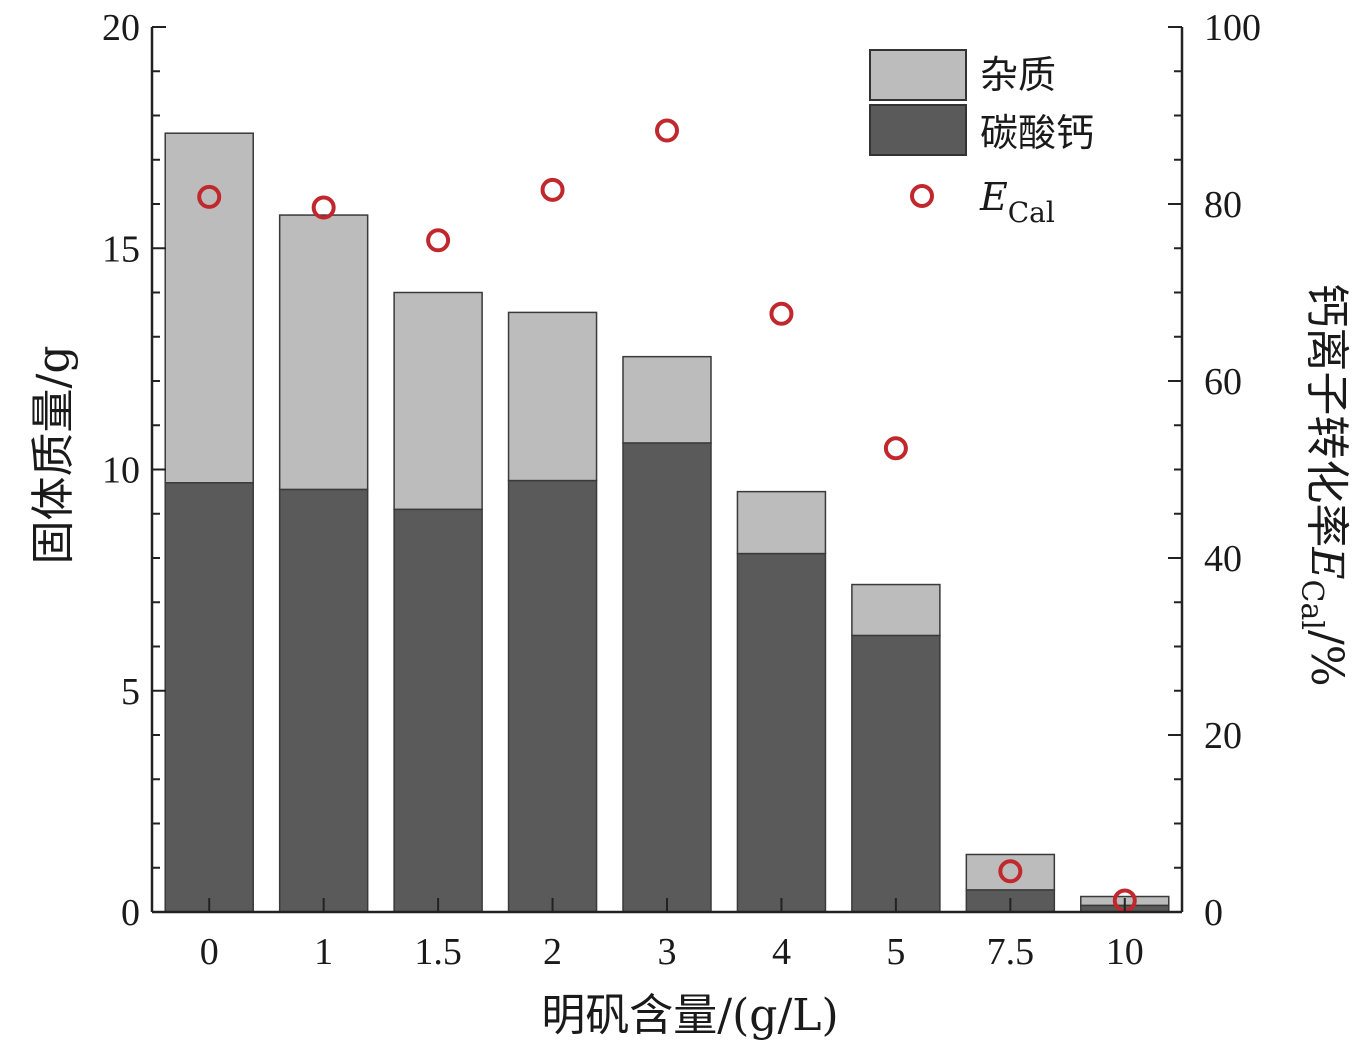 This screenshot has width=1363, height=1050. I want to click on x-tick-label: 1.5, so click(438, 952).